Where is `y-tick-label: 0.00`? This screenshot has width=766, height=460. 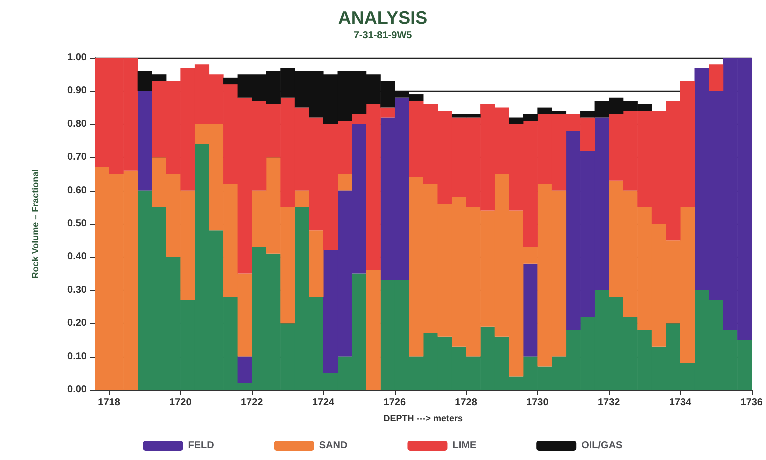
y-tick-label: 0.00 is located at coordinates (78, 390).